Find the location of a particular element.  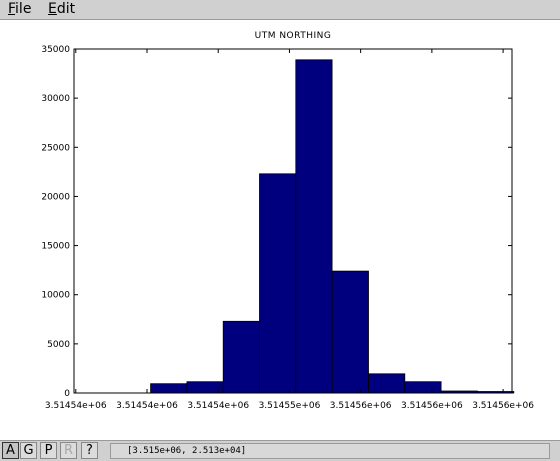

menu-file-mnemonic: F is located at coordinates (12, 9).